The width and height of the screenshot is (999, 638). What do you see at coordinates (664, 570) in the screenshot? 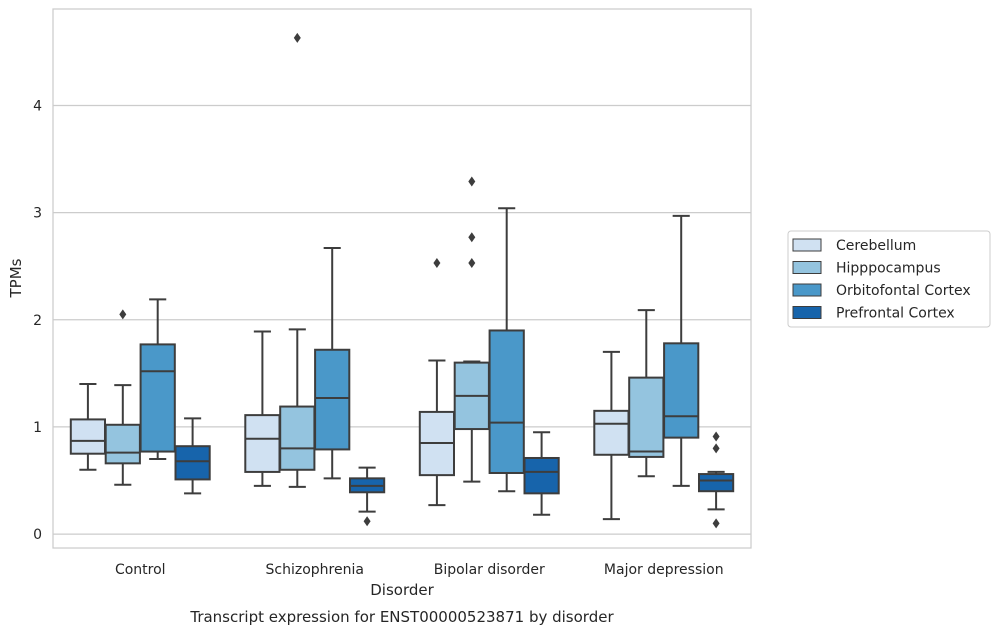
I see `x-tick-label-major-depression: Major depression` at bounding box center [664, 570].